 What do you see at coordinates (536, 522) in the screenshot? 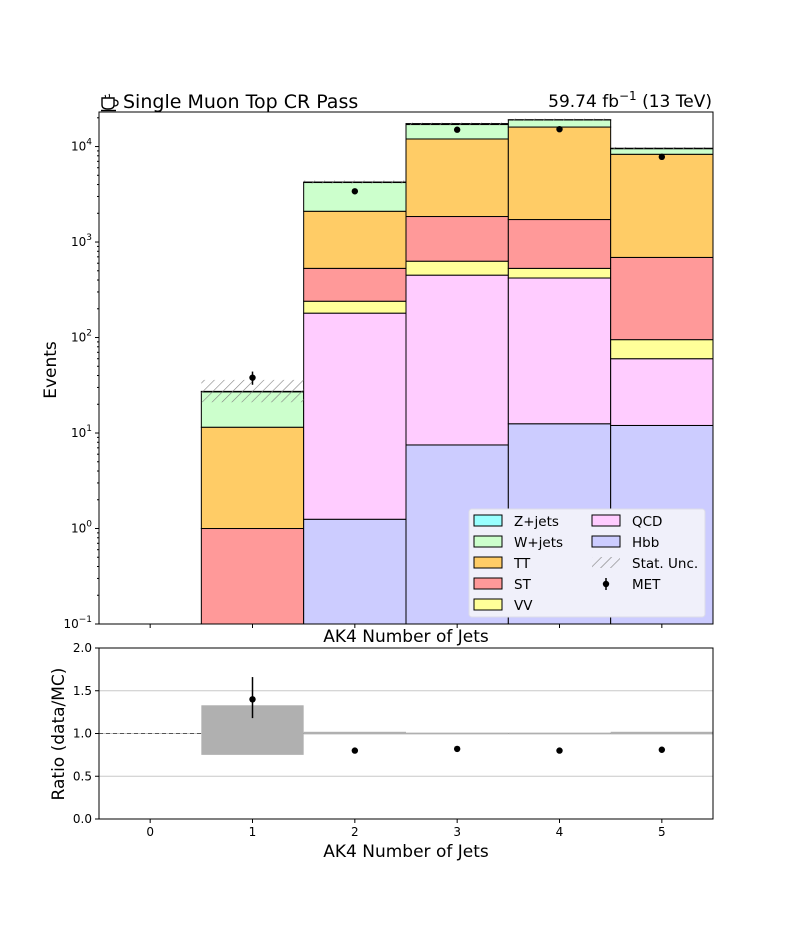
I see `legend-label: Z+jets` at bounding box center [536, 522].